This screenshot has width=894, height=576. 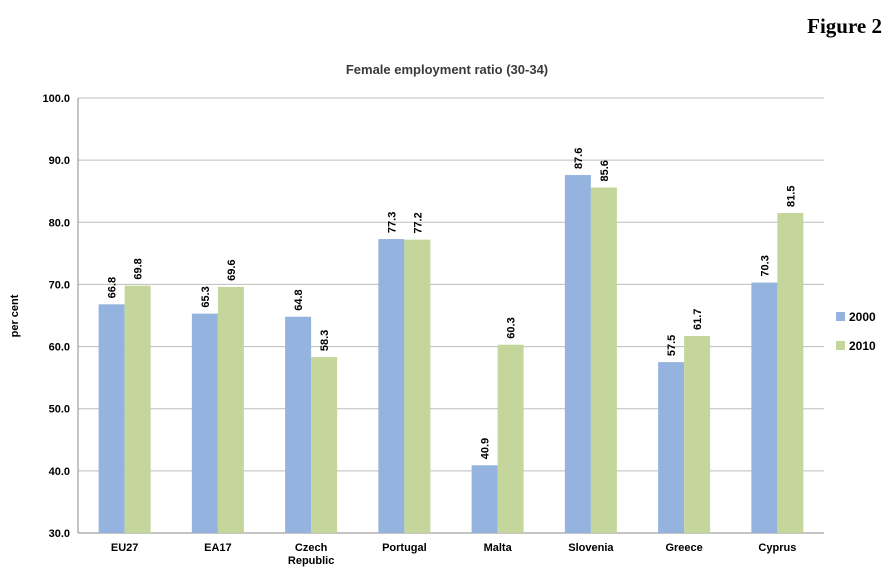 I want to click on data-label: 77.2, so click(x=418, y=222).